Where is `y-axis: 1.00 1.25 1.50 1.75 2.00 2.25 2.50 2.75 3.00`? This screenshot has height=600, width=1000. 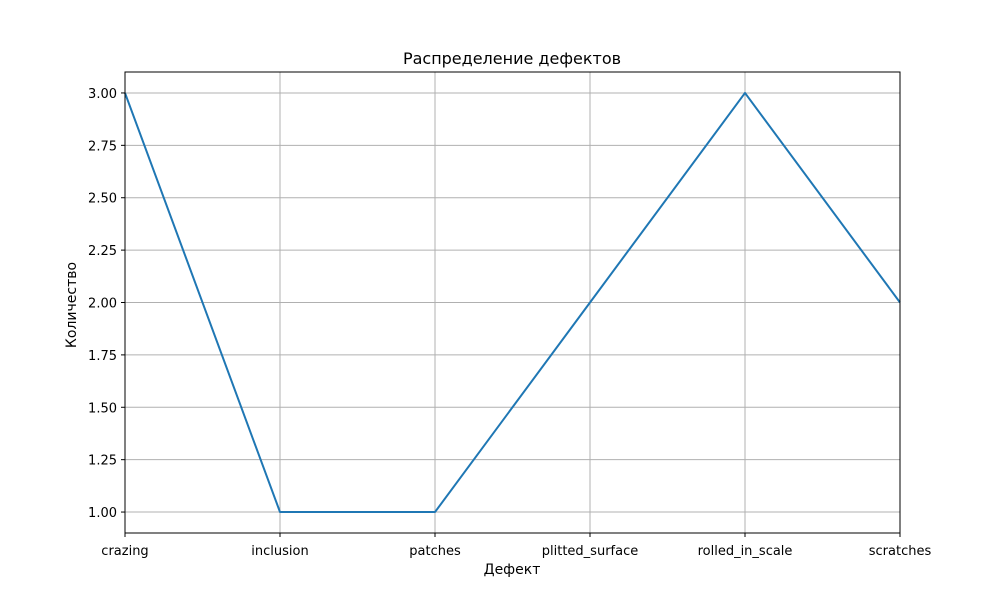
y-axis: 1.00 1.25 1.50 1.75 2.00 2.25 2.50 2.75 3.00 is located at coordinates (106, 304).